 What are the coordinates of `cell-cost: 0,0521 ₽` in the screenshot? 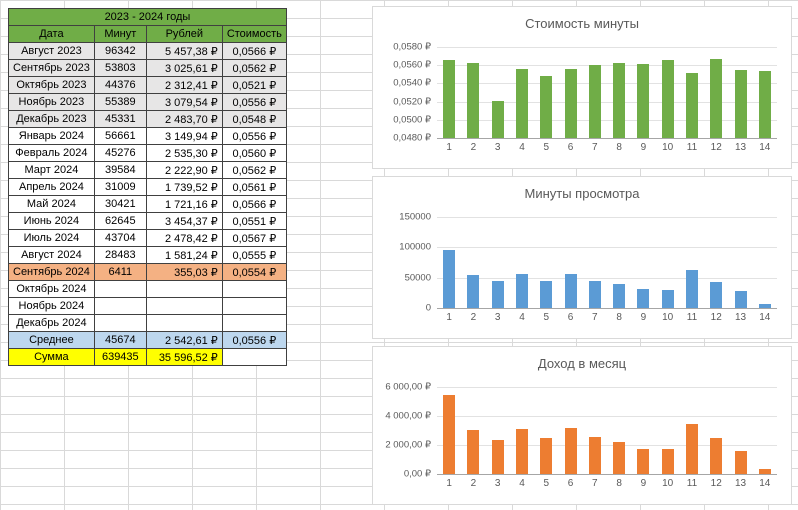 It's located at (254, 85).